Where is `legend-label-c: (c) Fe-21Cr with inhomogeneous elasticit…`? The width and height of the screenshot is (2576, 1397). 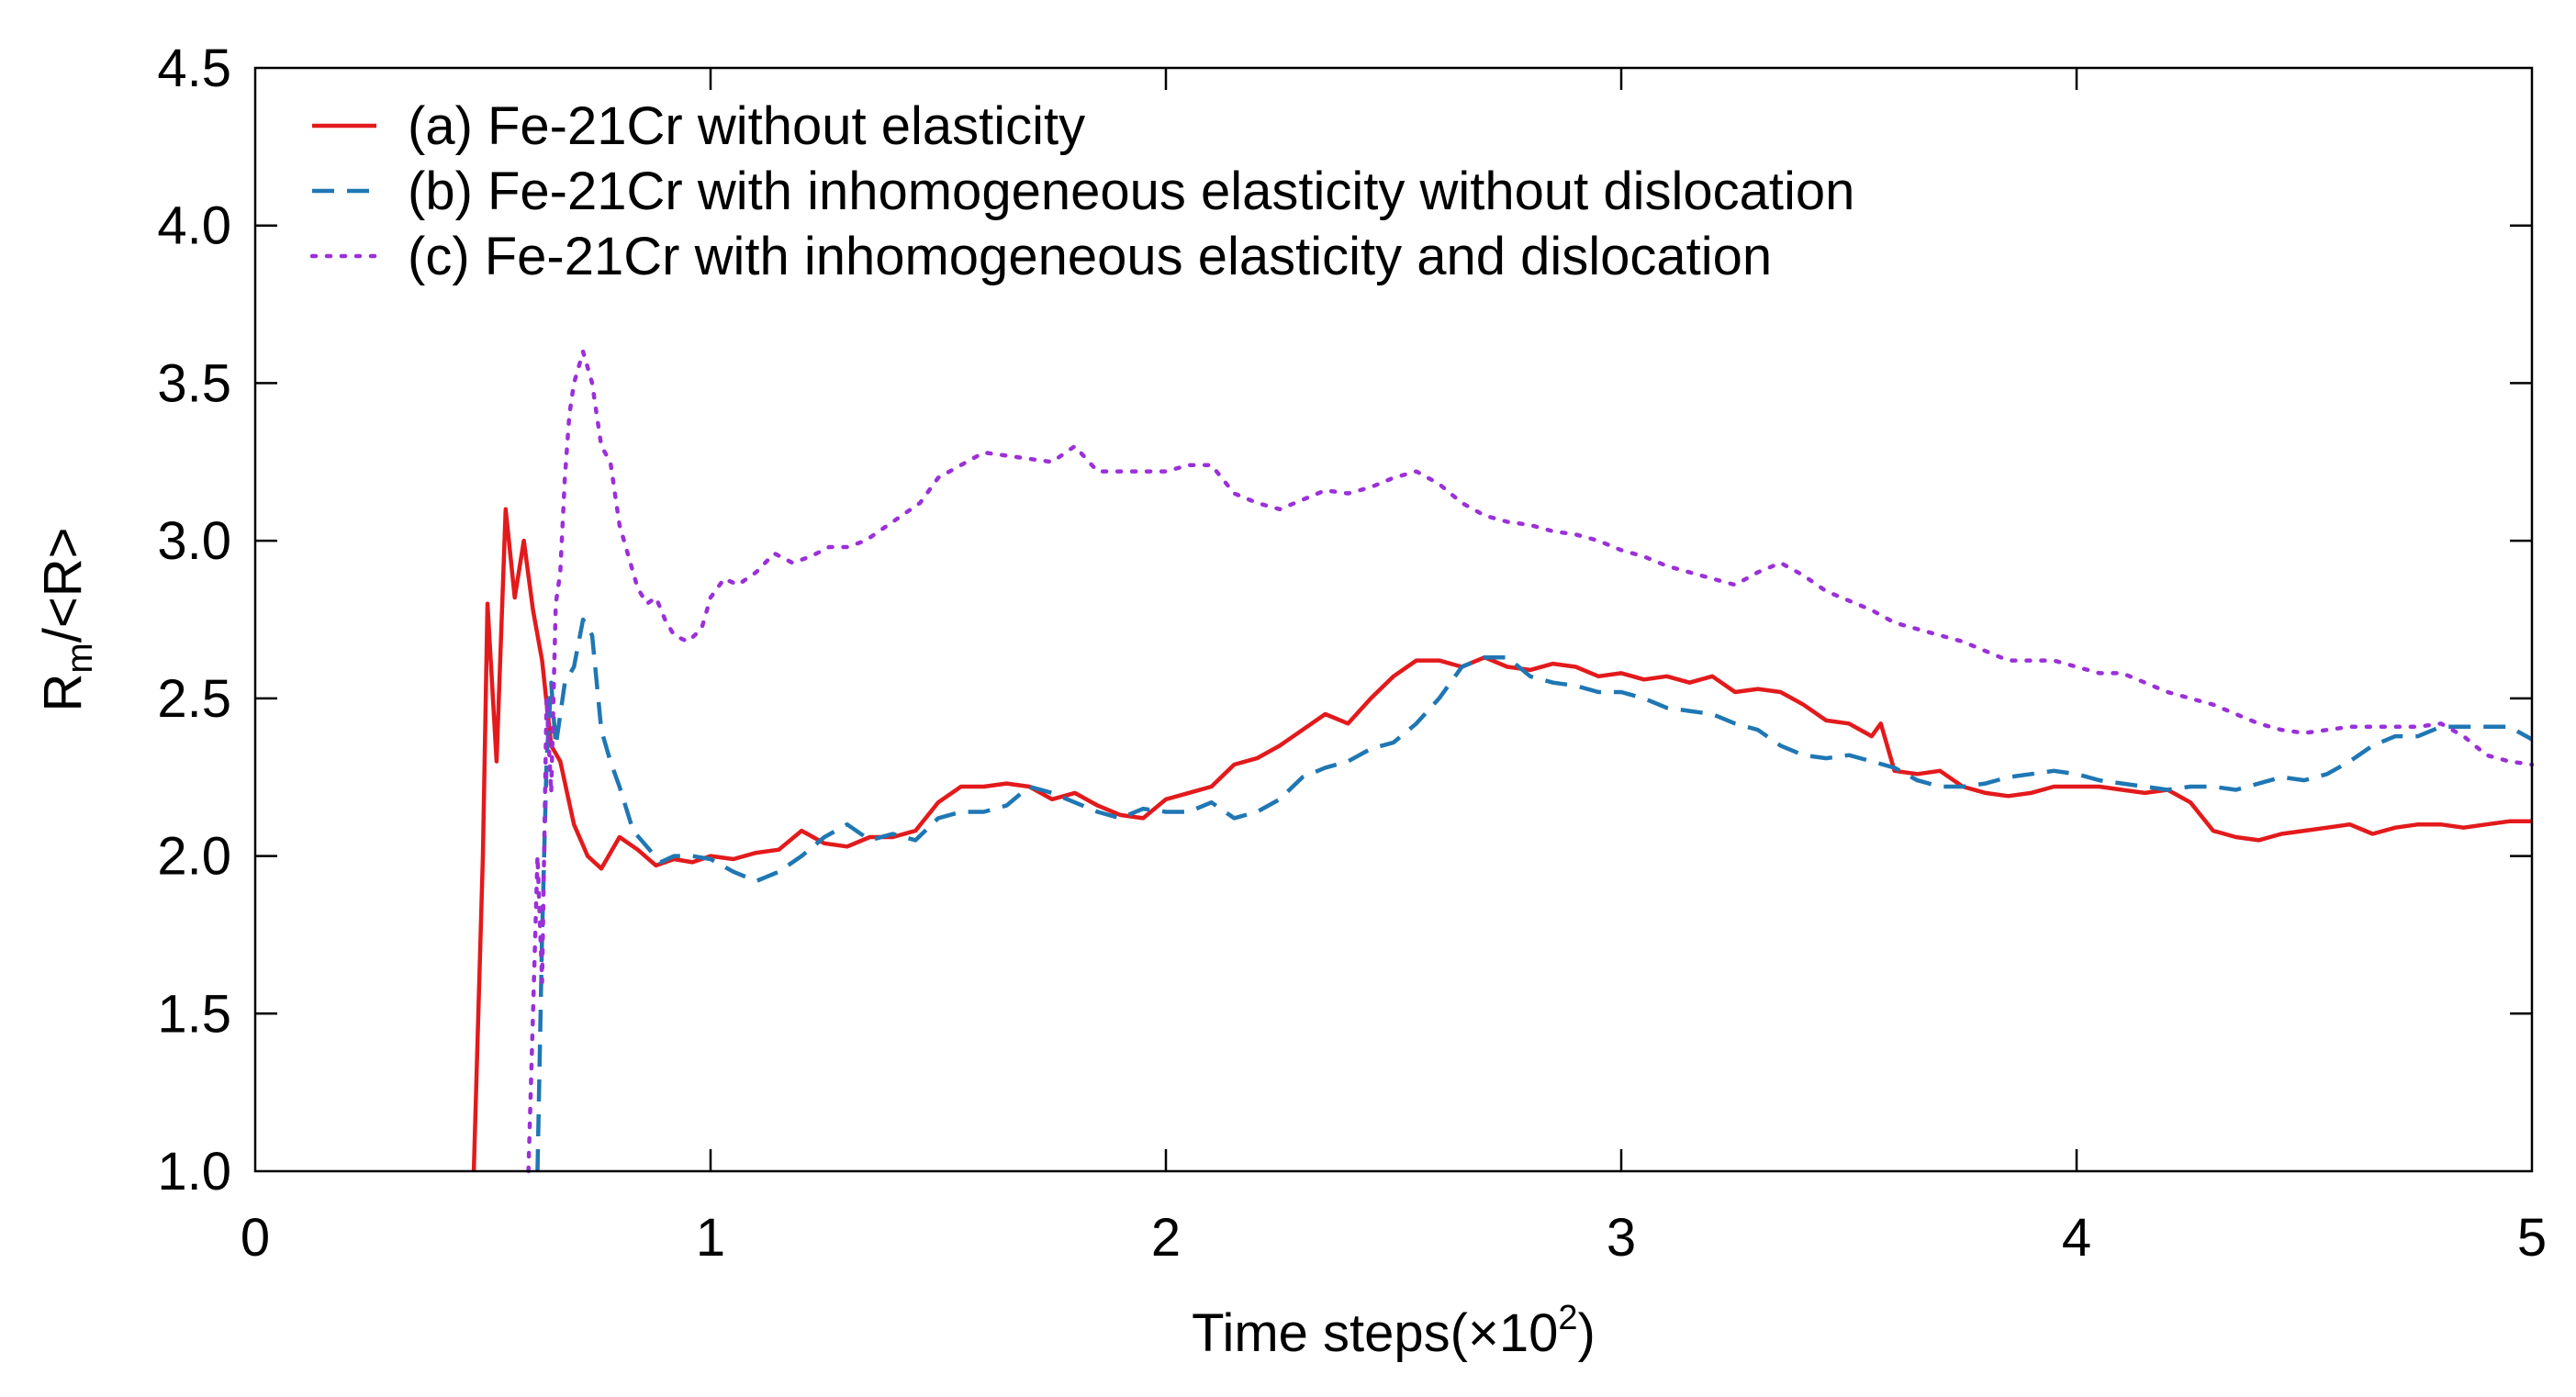
legend-label-c: (c) Fe-21Cr with inhomogeneous elasticit… is located at coordinates (1090, 257).